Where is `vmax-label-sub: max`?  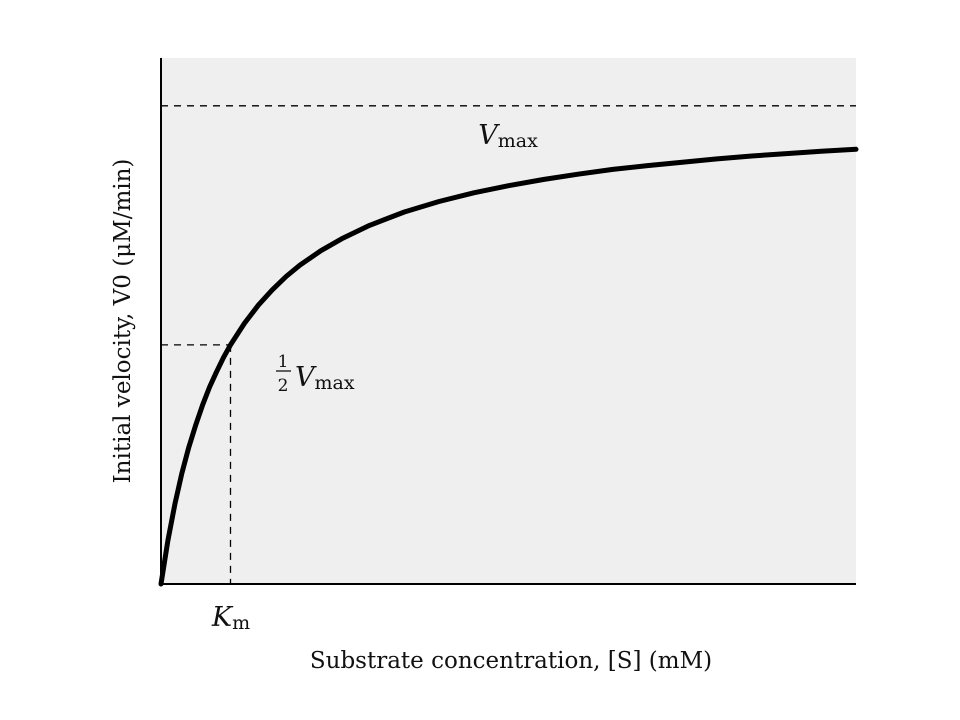
vmax-label-sub: max is located at coordinates (518, 141).